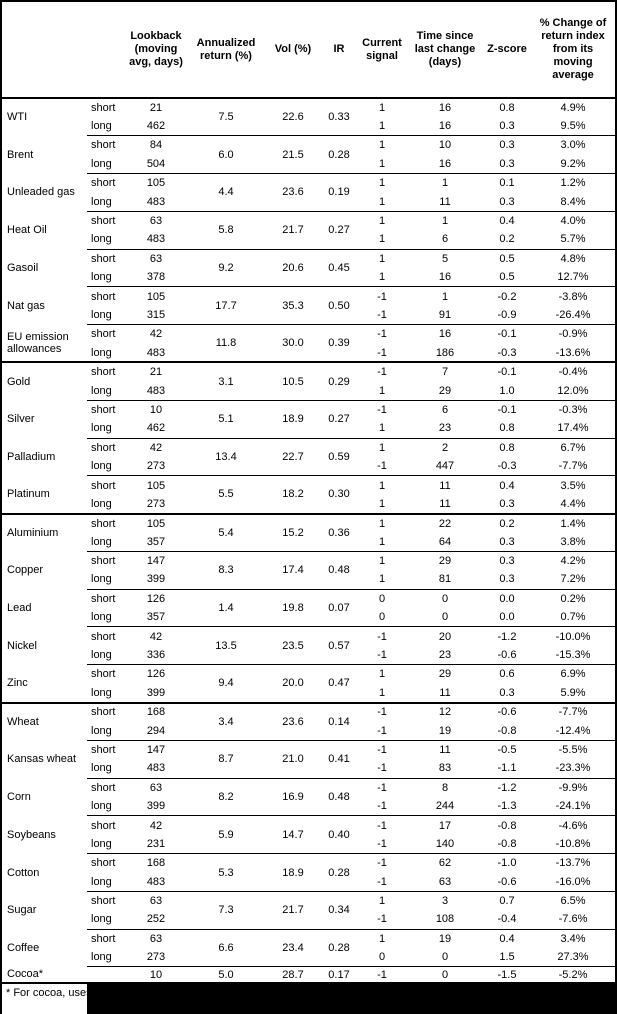  What do you see at coordinates (339, 910) in the screenshot?
I see `ir-value: 0.34` at bounding box center [339, 910].